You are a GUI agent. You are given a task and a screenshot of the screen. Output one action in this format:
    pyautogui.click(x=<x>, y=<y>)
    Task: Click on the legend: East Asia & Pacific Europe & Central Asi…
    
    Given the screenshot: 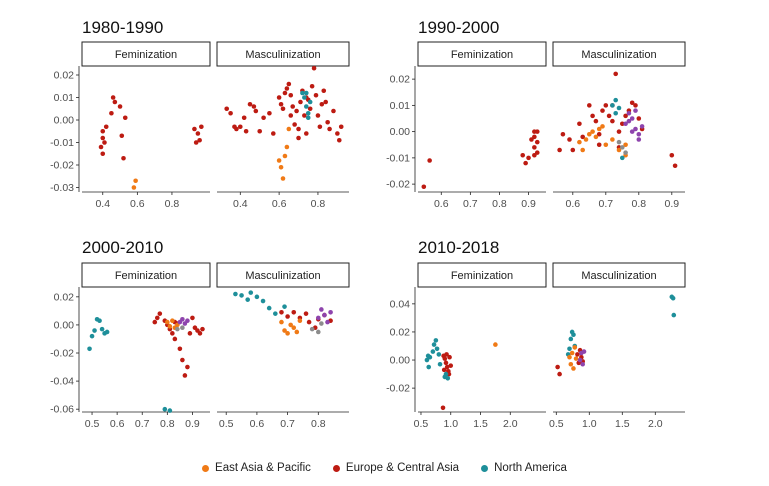 What is the action you would take?
    pyautogui.click(x=384, y=468)
    